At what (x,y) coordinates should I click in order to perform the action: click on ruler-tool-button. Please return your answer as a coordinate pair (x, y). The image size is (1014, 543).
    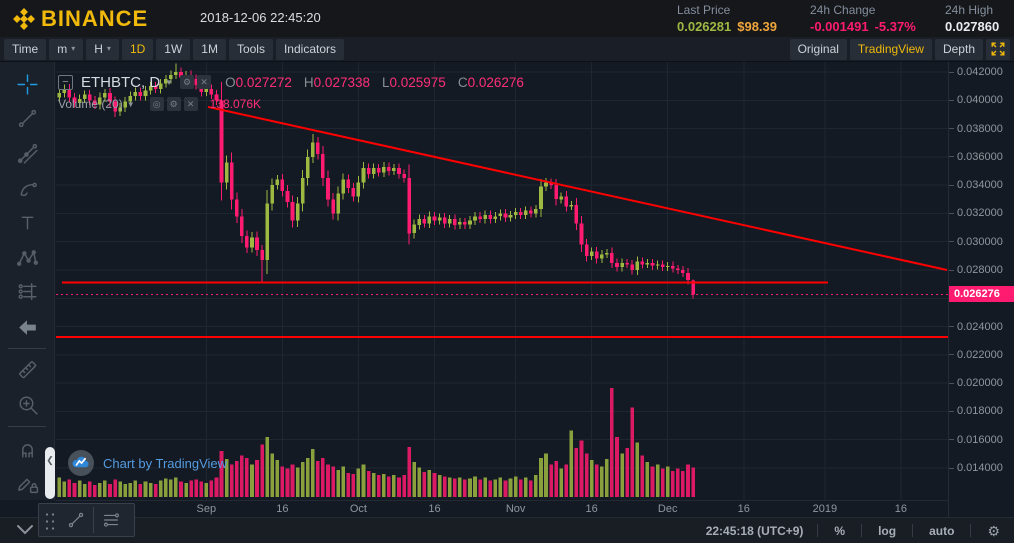
    Looking at the image, I should click on (27, 370).